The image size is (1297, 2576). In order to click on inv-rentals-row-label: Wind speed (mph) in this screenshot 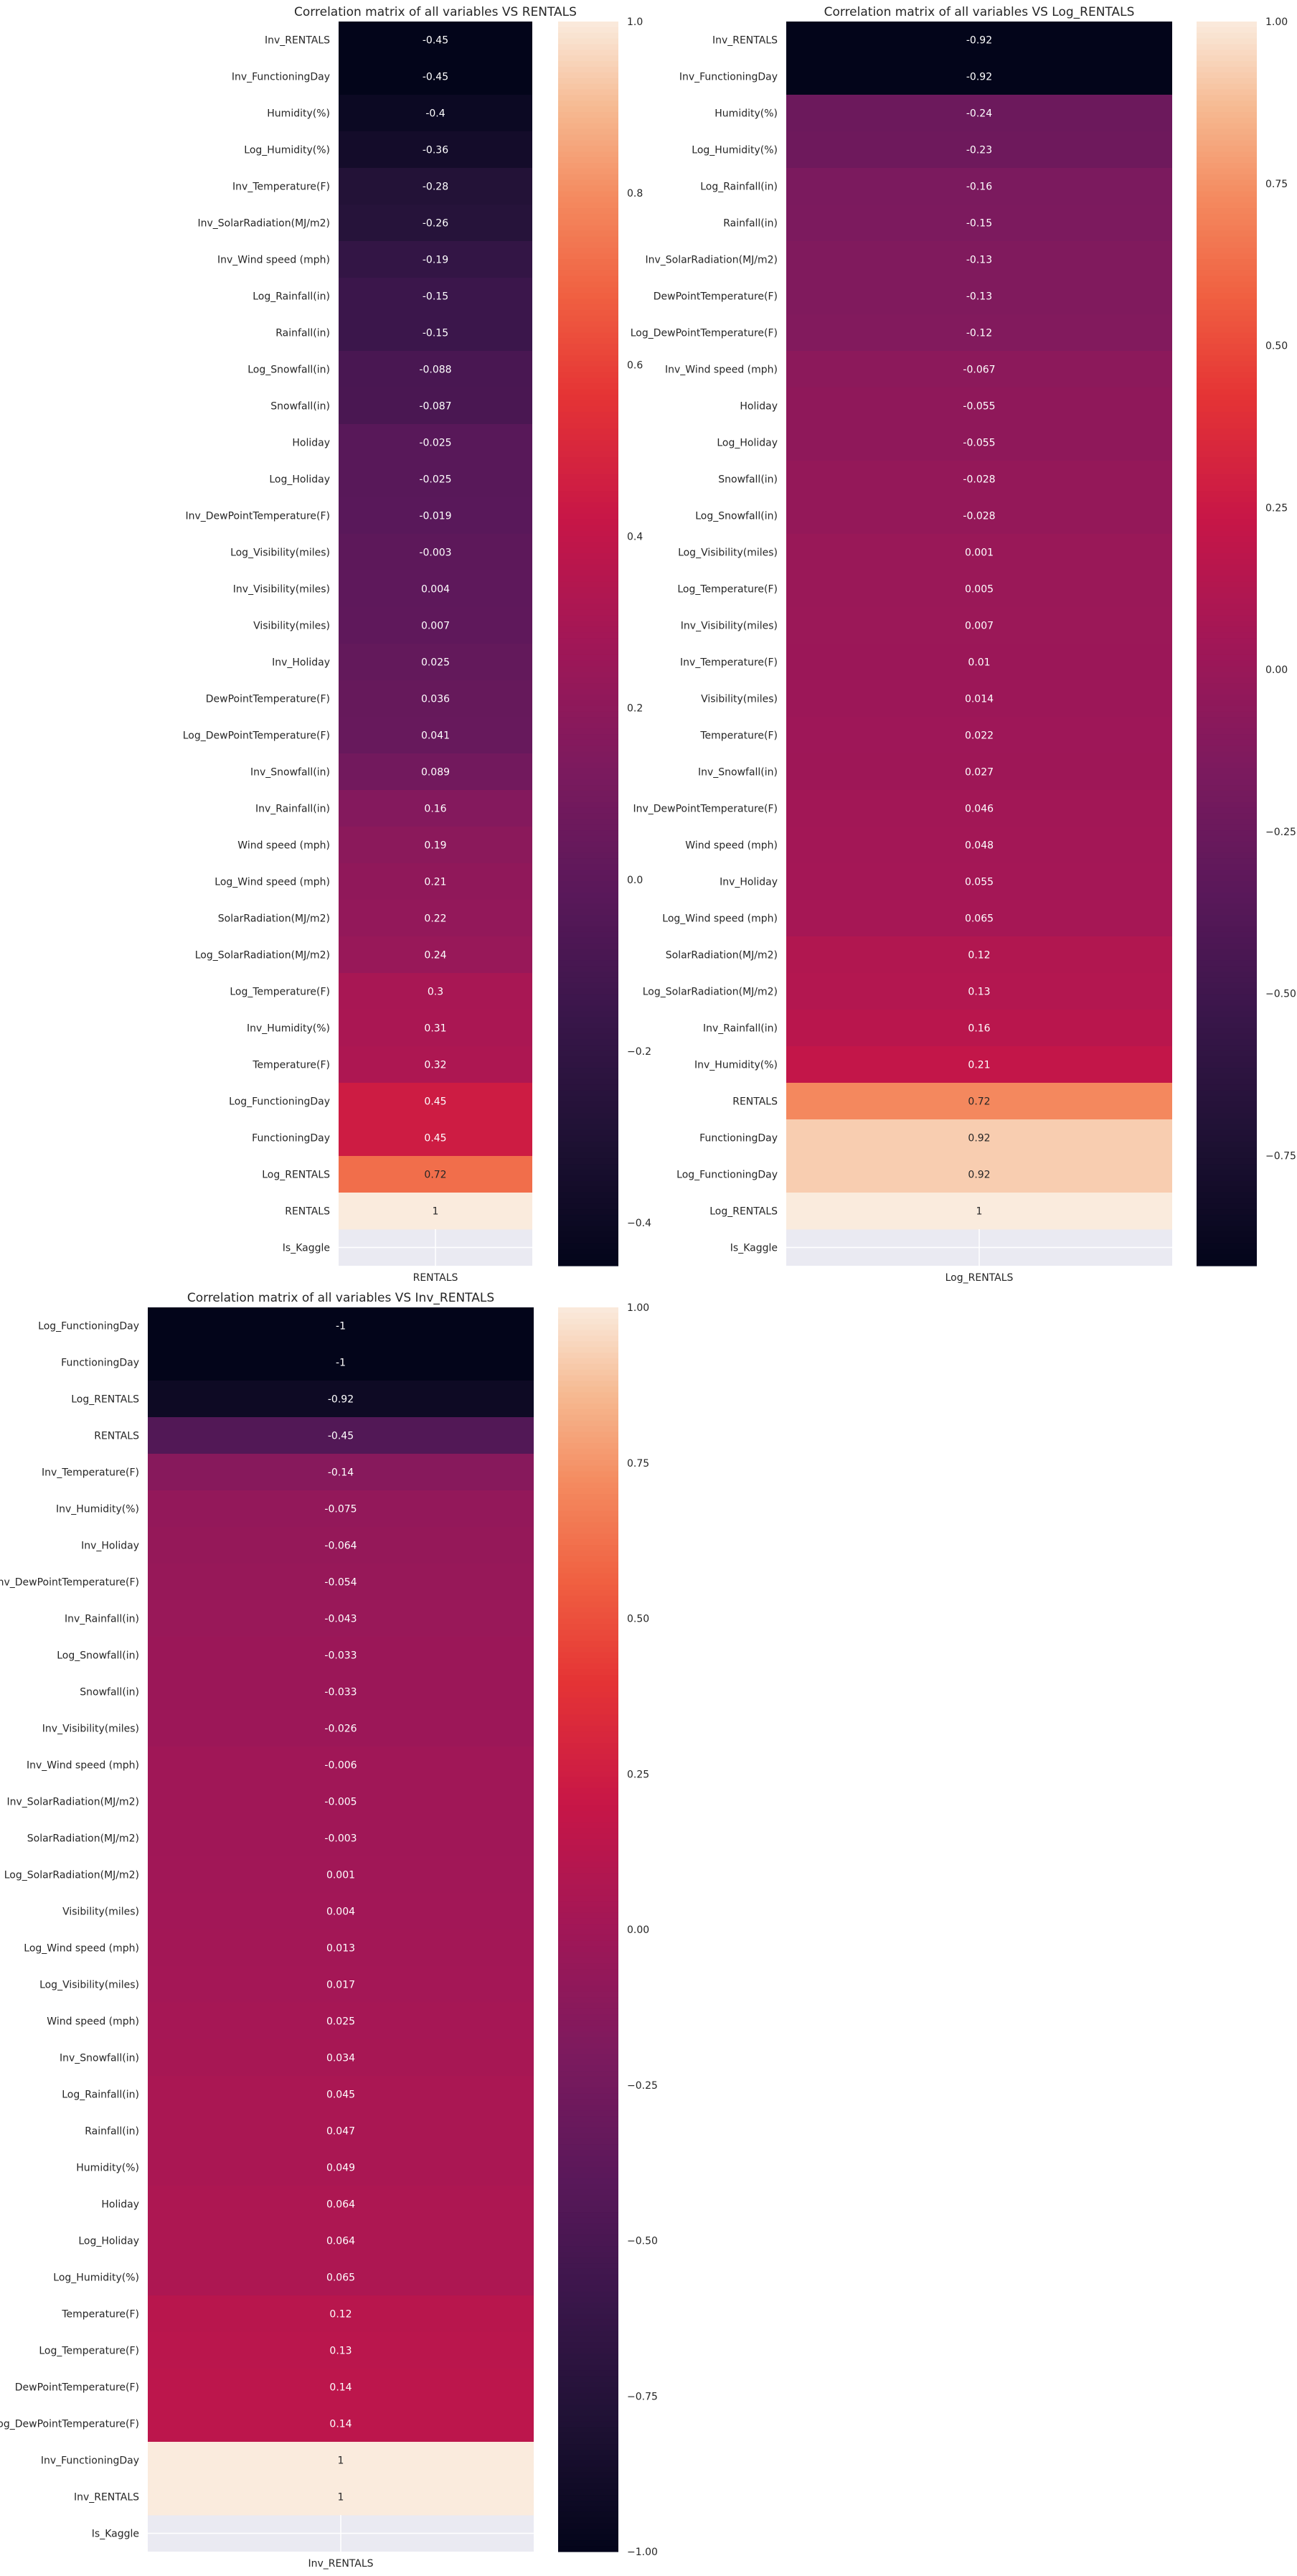, I will do `click(93, 2022)`.